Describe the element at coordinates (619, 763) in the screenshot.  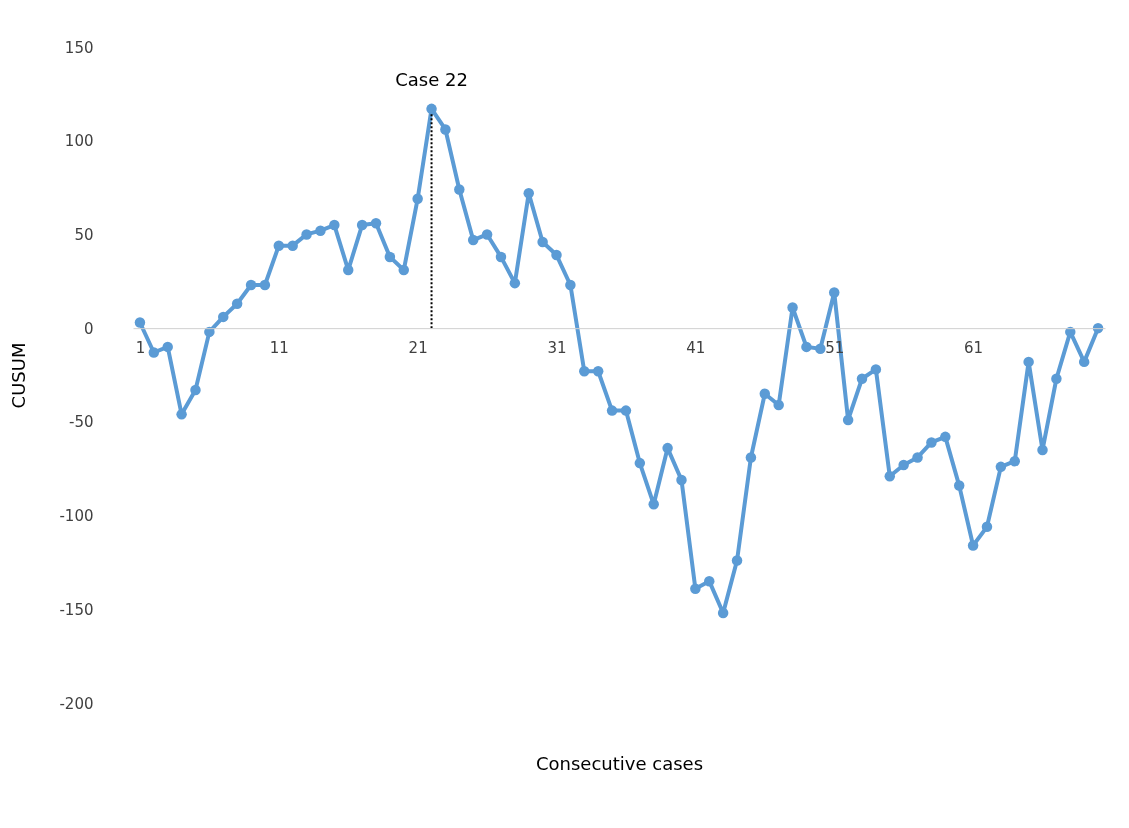
I see `x-axis-title: Consecutive cases` at that location.